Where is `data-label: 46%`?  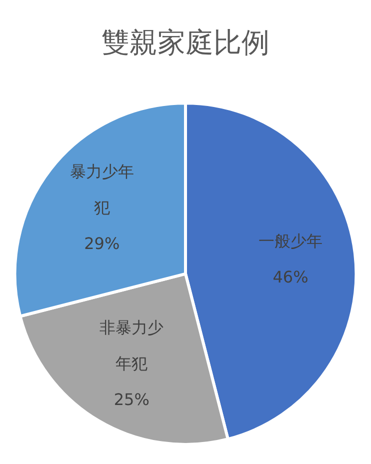
data-label: 46% is located at coordinates (290, 277).